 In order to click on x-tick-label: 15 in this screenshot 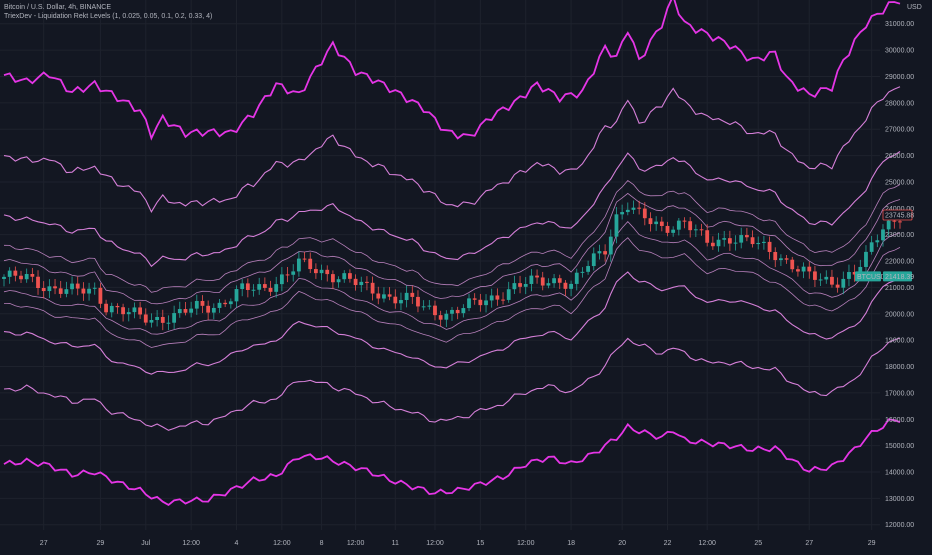, I will do `click(480, 543)`.